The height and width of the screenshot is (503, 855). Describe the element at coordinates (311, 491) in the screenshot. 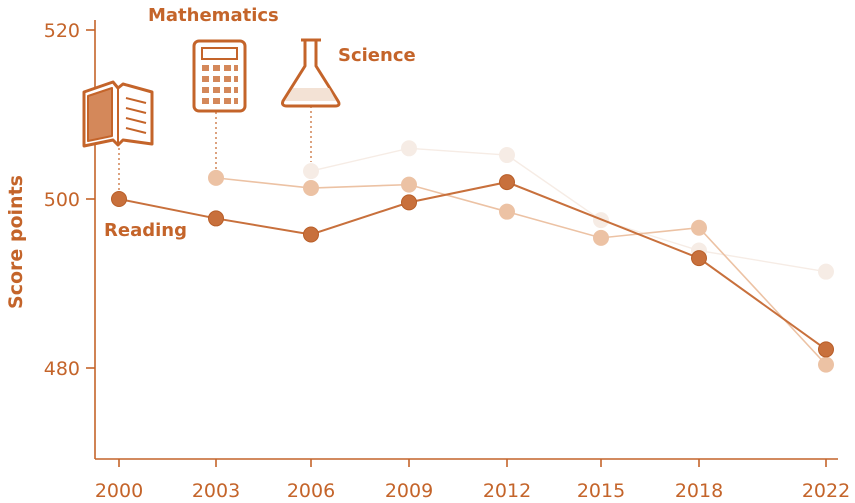

I see `x-tick-label: 2006` at that location.